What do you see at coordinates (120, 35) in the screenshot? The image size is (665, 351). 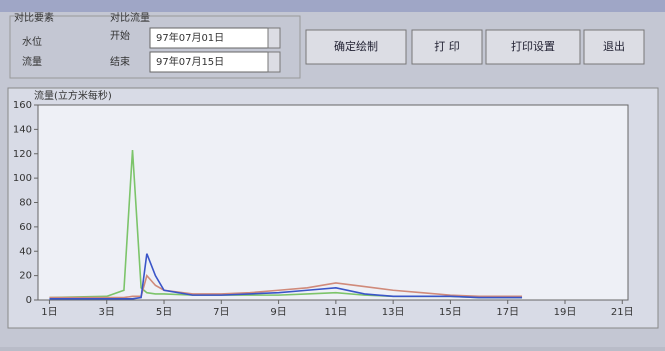 I see `start-label: 开始` at bounding box center [120, 35].